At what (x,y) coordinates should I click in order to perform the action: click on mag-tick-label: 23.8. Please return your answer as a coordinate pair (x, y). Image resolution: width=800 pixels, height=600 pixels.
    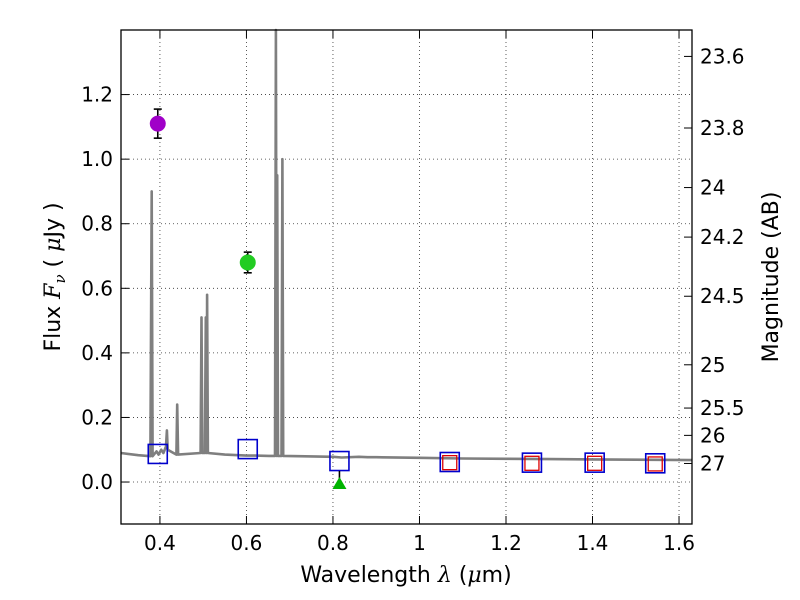
    Looking at the image, I should click on (722, 128).